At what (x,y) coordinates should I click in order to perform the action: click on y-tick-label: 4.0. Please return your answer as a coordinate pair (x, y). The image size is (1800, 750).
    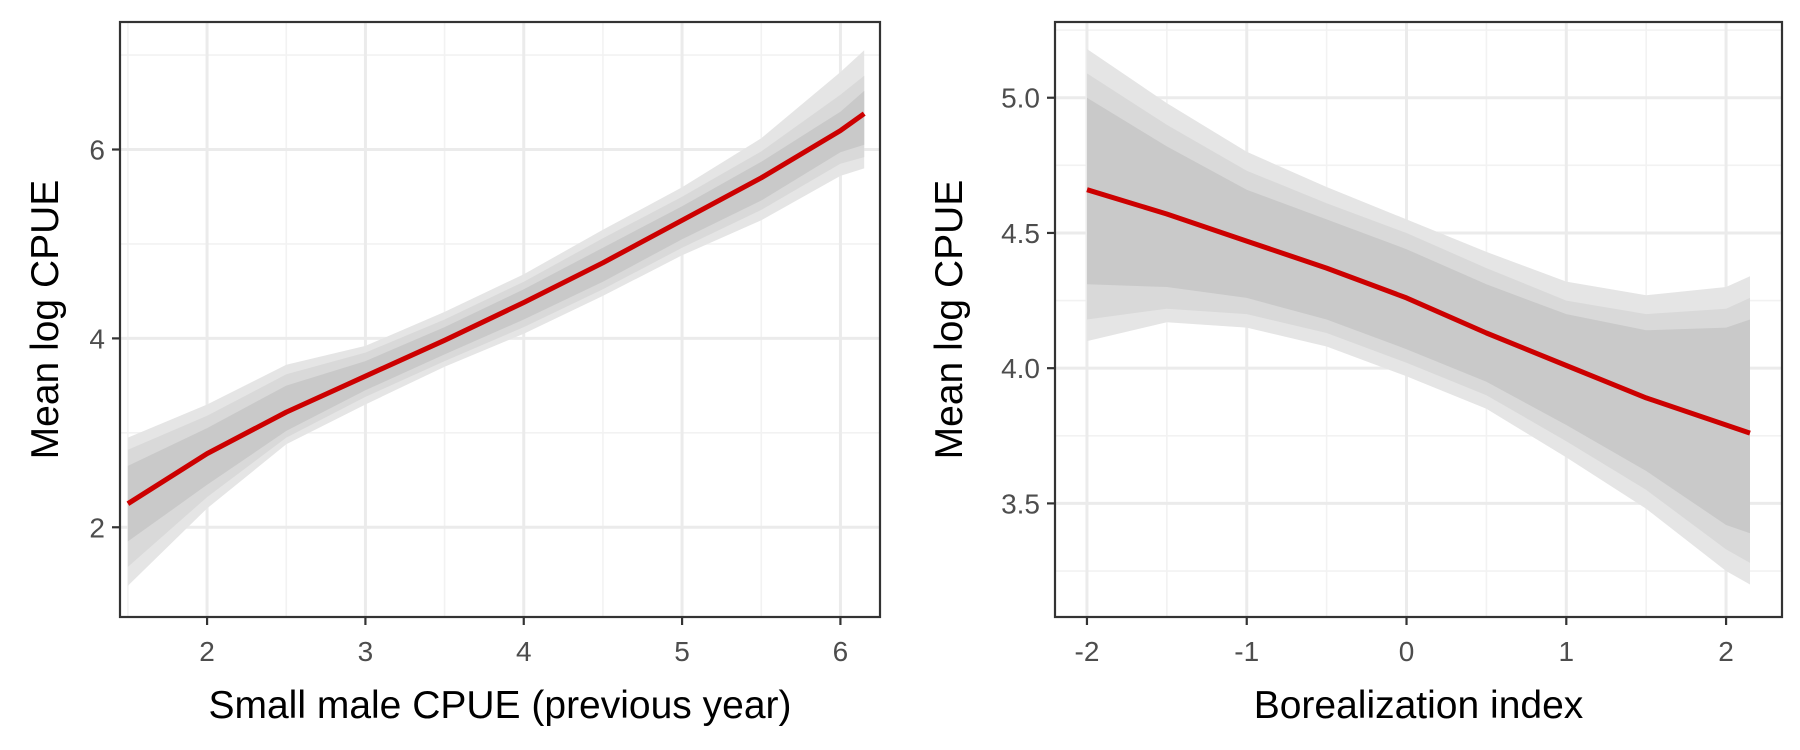
    Looking at the image, I should click on (1020, 368).